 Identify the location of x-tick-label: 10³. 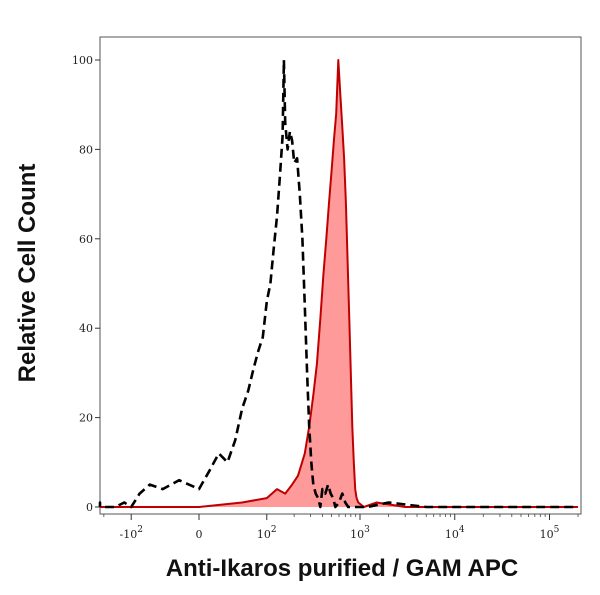
(360, 533).